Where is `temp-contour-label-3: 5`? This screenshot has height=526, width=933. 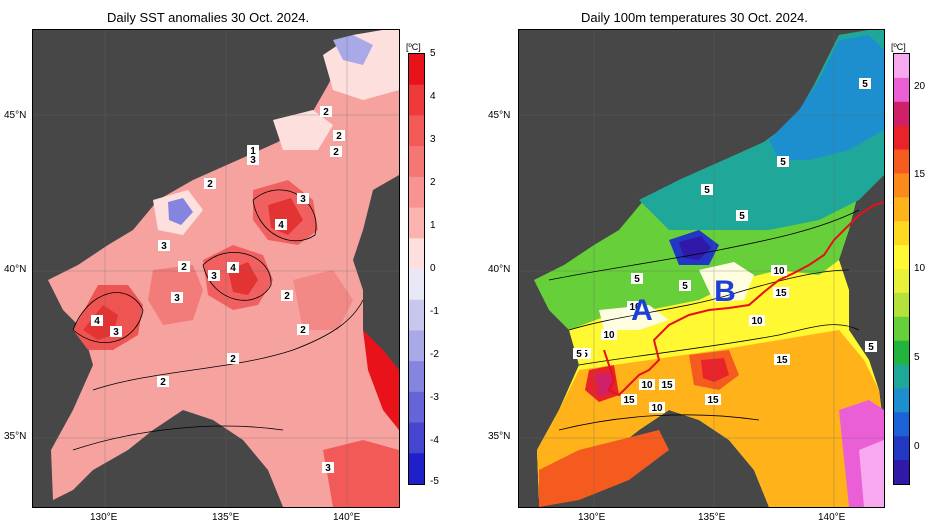 temp-contour-label-3: 5 is located at coordinates (707, 190).